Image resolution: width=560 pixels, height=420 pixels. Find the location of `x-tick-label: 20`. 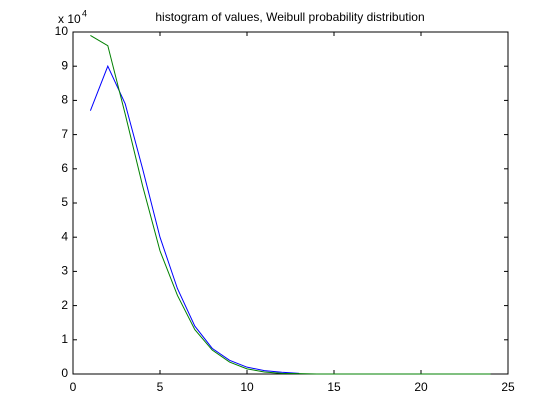

x-tick-label: 20 is located at coordinates (421, 387).